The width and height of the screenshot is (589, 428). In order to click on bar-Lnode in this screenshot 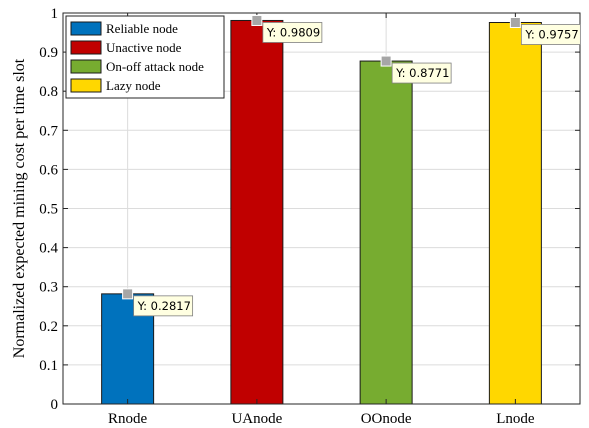, I will do `click(515, 213)`.